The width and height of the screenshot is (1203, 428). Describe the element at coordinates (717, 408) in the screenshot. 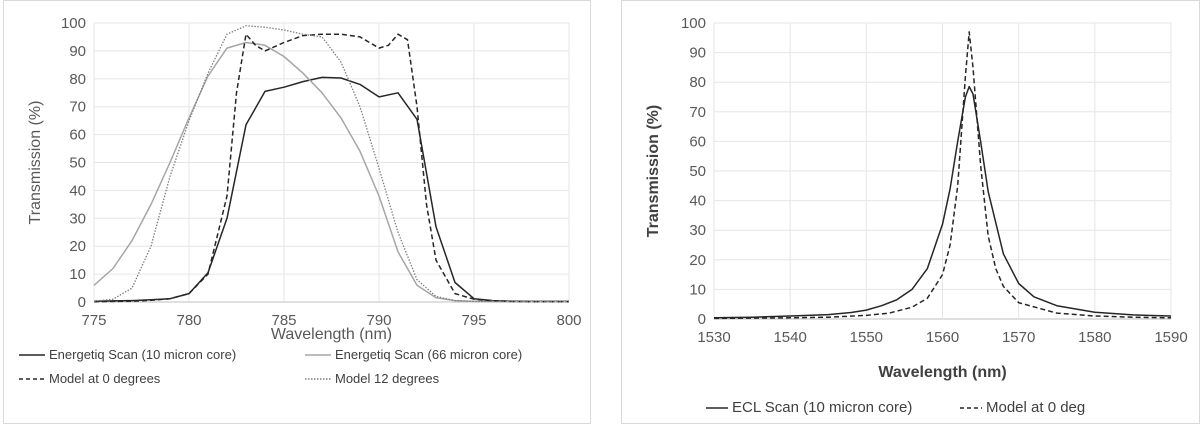

I see `legend-swatch-solid` at that location.